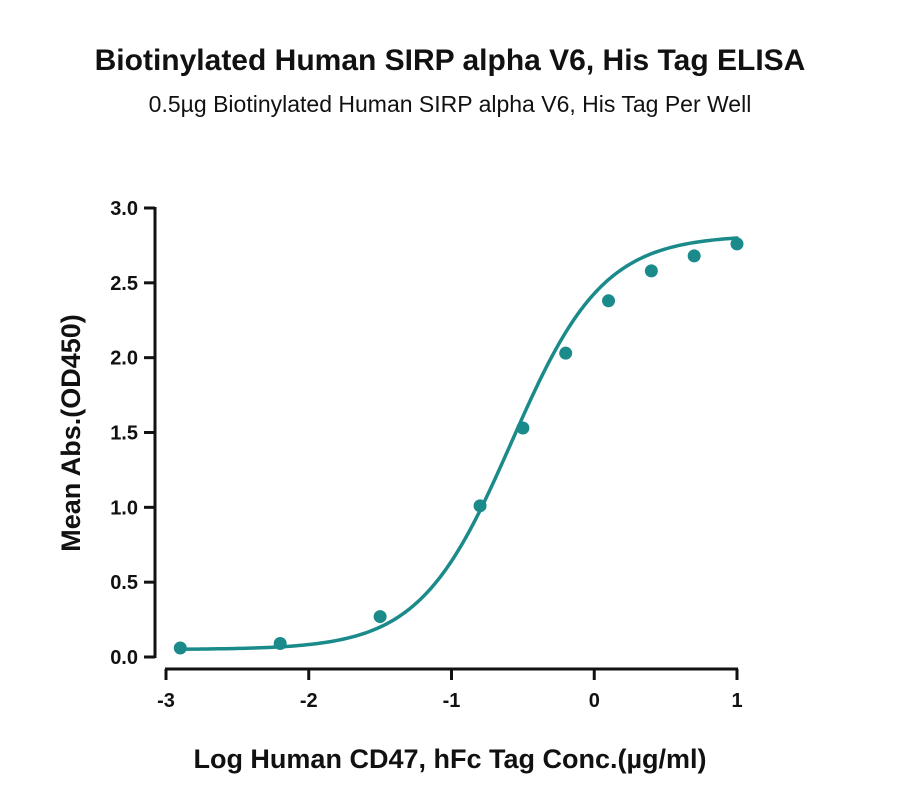 The image size is (900, 806). Describe the element at coordinates (309, 701) in the screenshot. I see `x-tick-label: -2` at that location.